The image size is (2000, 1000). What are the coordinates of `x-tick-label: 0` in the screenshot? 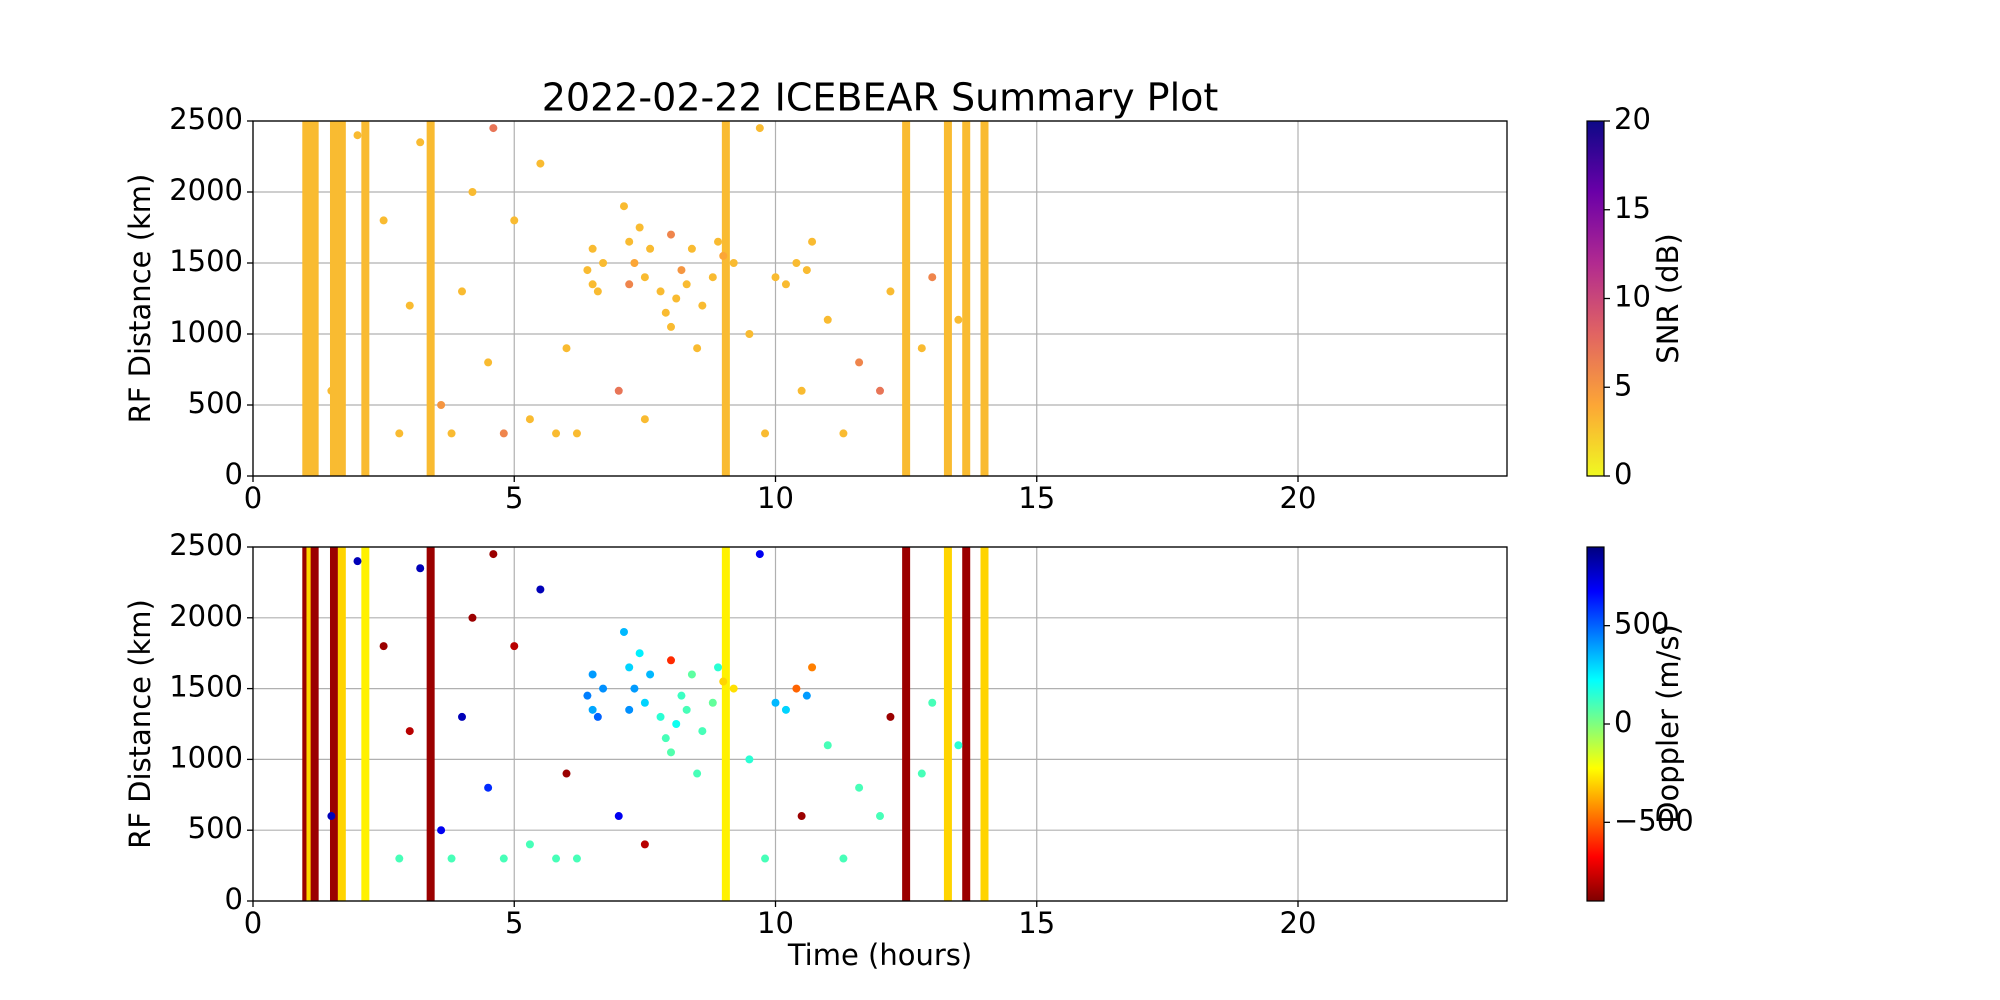 It's located at (253, 498).